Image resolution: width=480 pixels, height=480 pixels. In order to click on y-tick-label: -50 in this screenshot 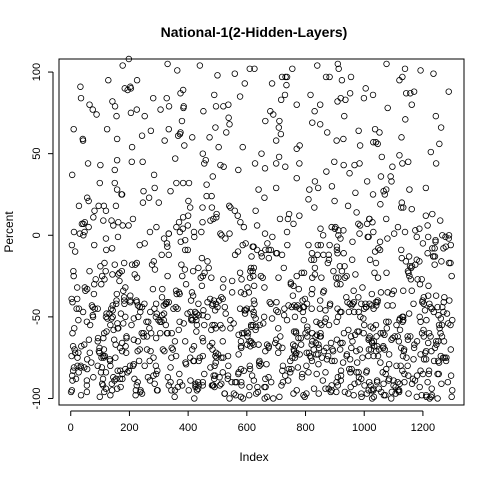, I will do `click(37, 317)`.